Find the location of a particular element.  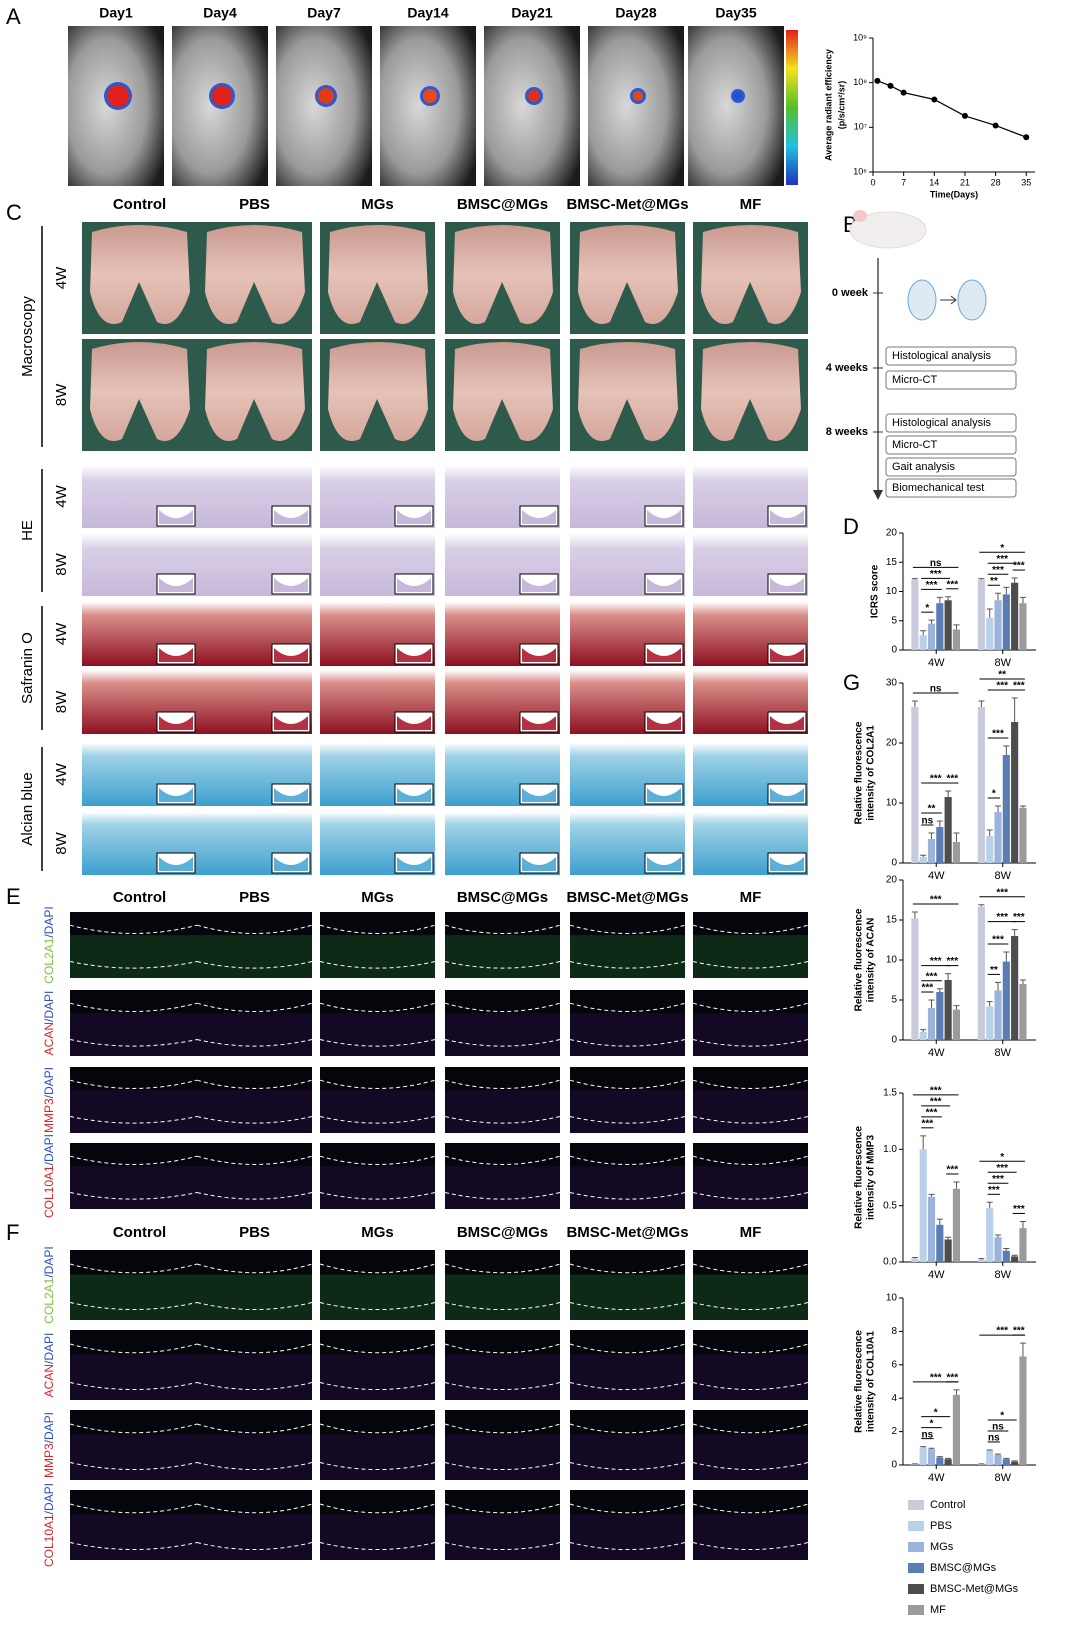

legend-label: BMSC-Met@MGs is located at coordinates (974, 1589).